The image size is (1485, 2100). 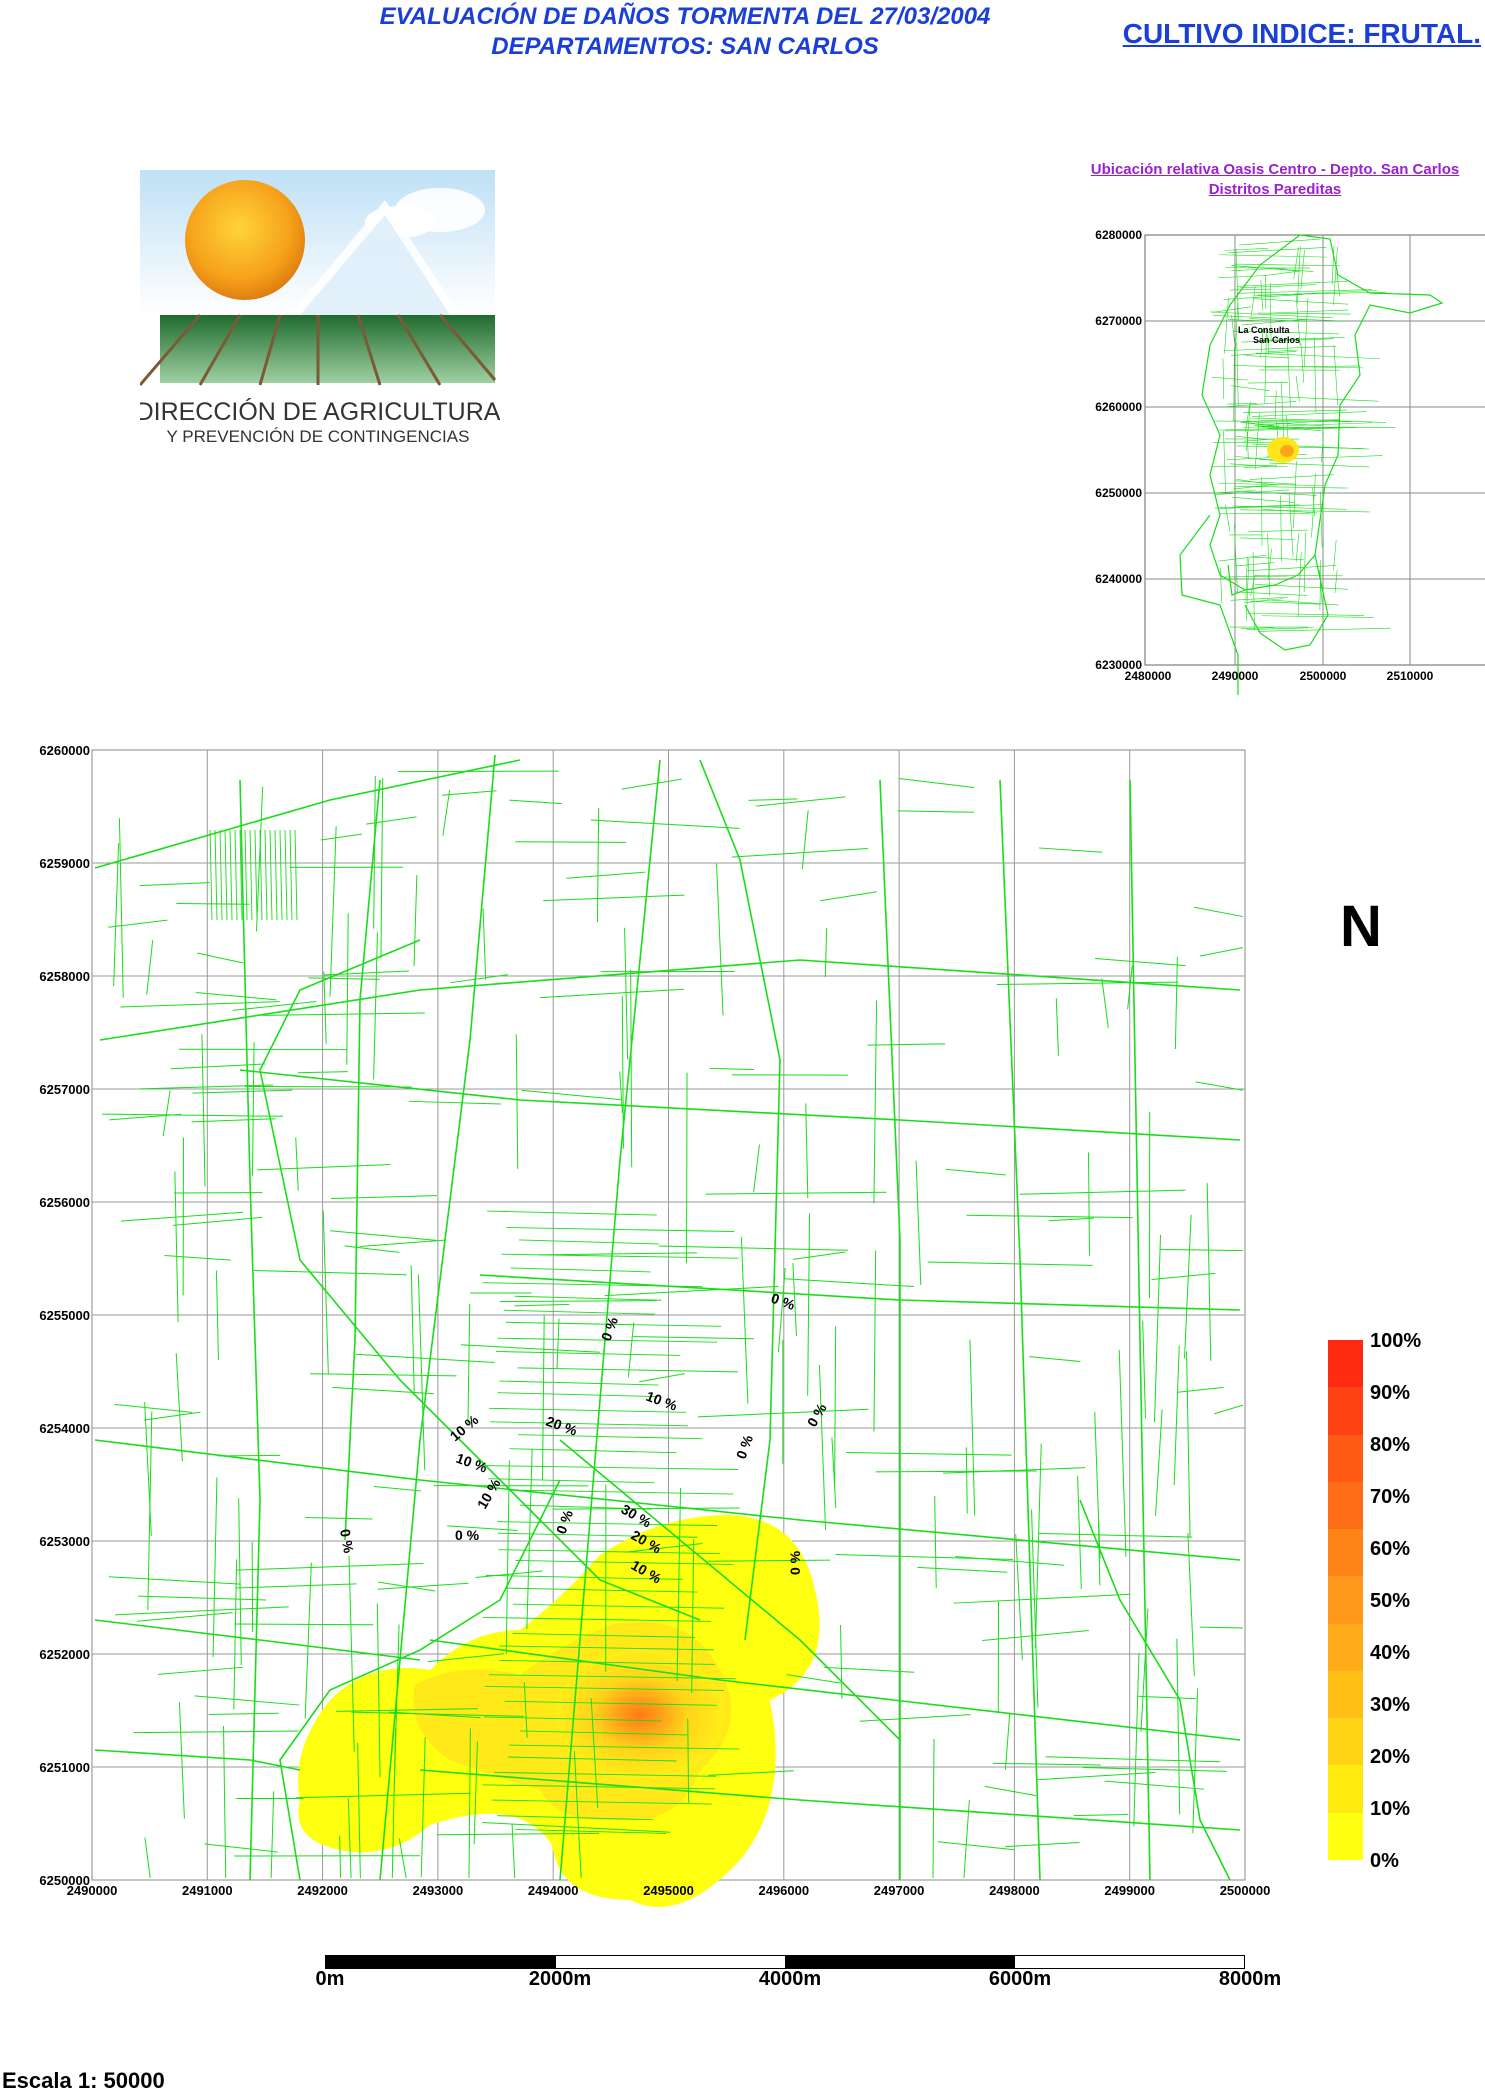 I want to click on inset-x-axis: 2480000 2490000 2500000 2510000, so click(x=1279, y=676).